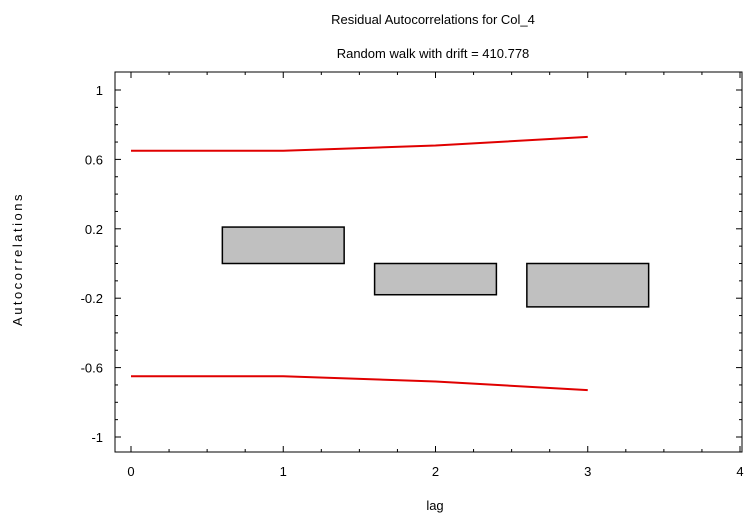  Describe the element at coordinates (97, 437) in the screenshot. I see `y-tick-label: -1` at that location.